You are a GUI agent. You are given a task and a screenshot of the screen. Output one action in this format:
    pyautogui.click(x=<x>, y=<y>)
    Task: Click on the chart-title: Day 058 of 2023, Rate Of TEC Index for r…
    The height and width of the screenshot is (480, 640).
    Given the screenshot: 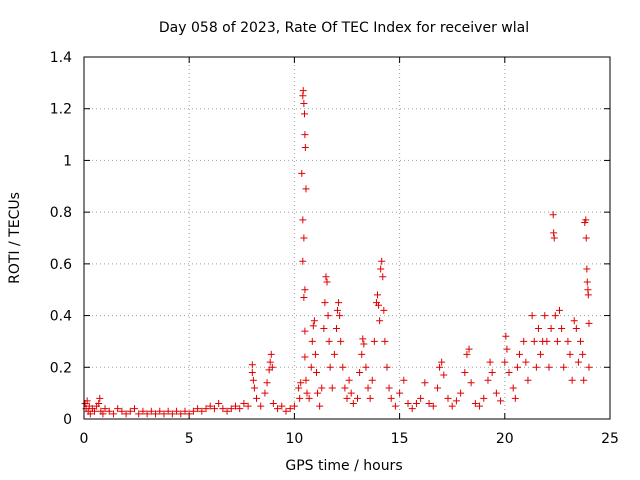 What is the action you would take?
    pyautogui.click(x=344, y=28)
    